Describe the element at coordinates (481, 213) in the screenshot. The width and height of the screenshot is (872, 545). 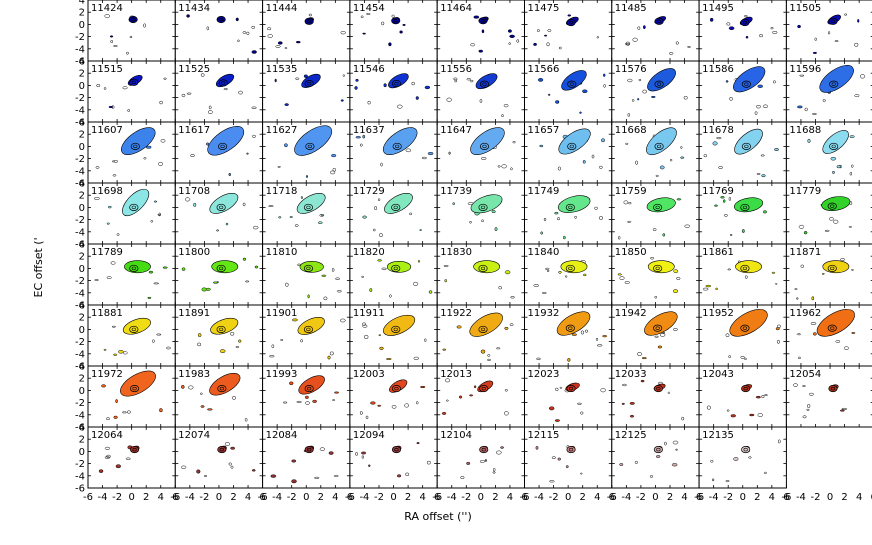
I see `panel-frame` at that location.